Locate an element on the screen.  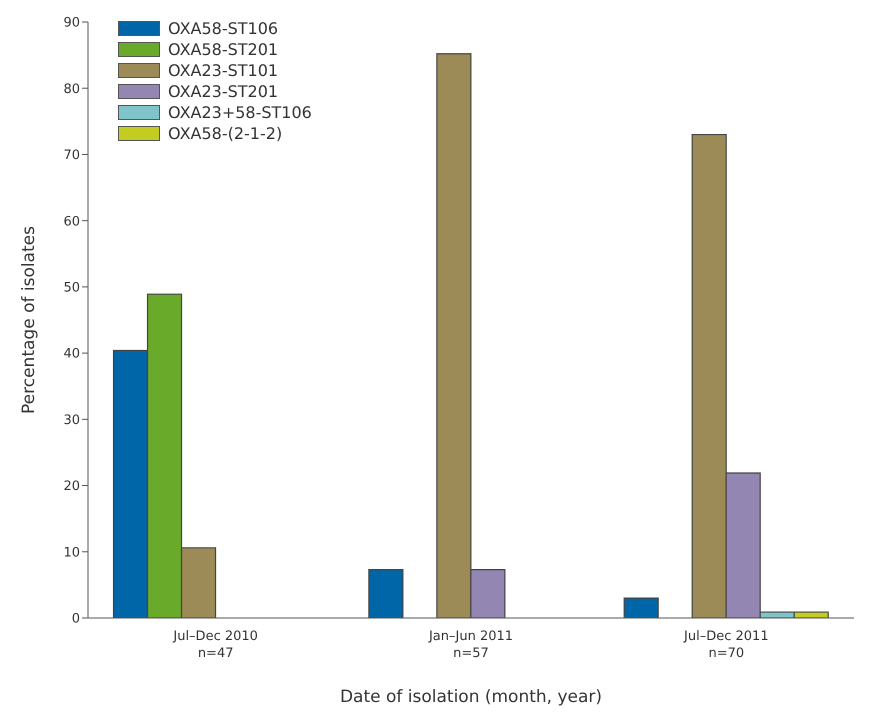
y-tick-label: 60 is located at coordinates (71, 222).